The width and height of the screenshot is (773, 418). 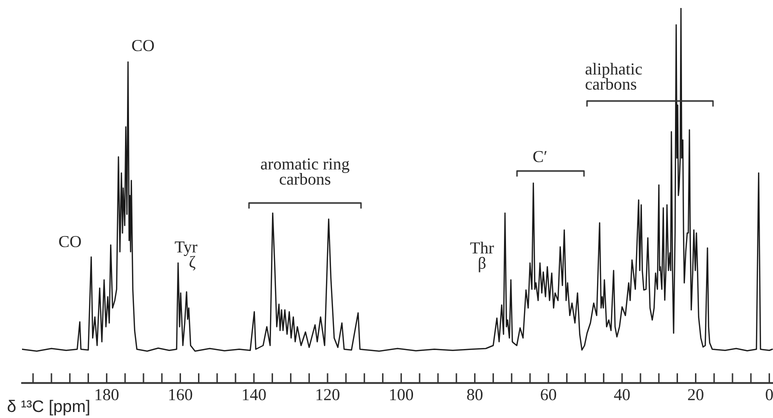 What do you see at coordinates (402, 394) in the screenshot?
I see `x-tick-label: 100` at bounding box center [402, 394].